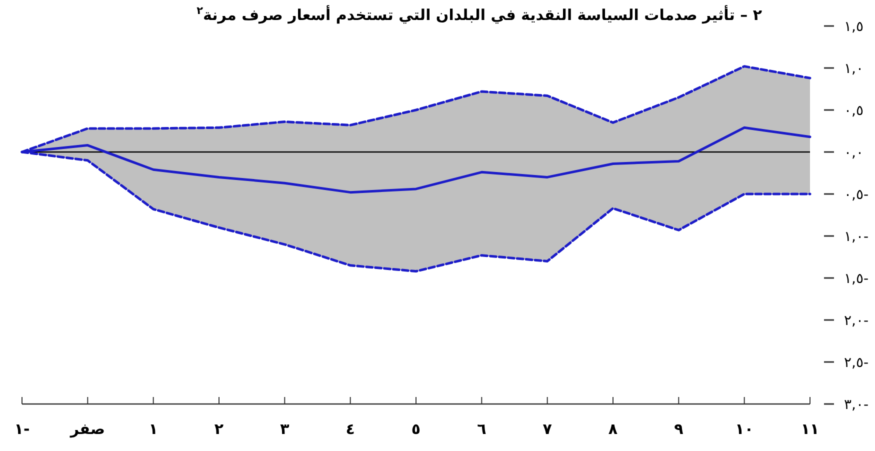 The image size is (875, 451). Describe the element at coordinates (744, 429) in the screenshot. I see `x-tick-label: ١٠` at that location.